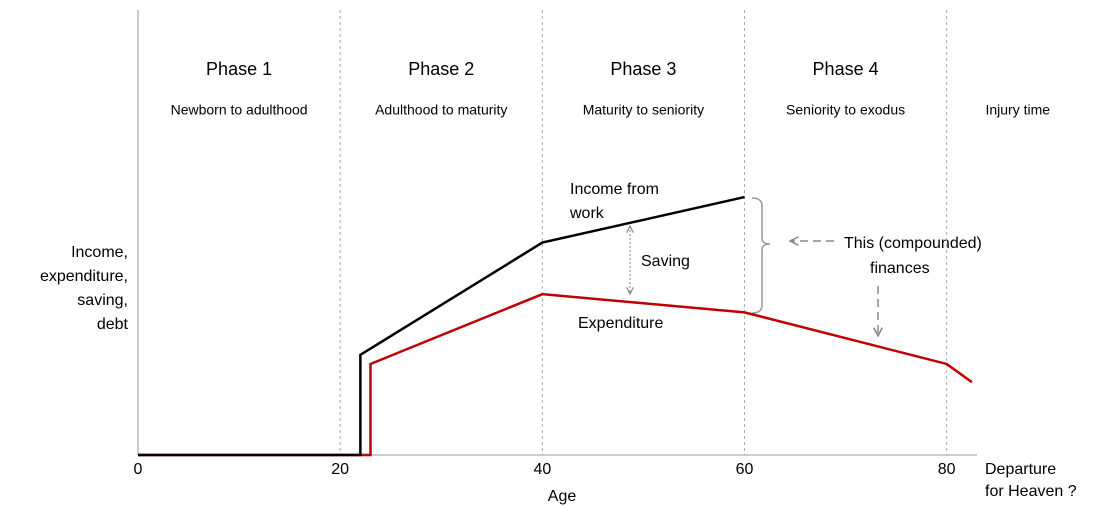  Describe the element at coordinates (441, 110) in the screenshot. I see `phase-description: Adulthood to maturity` at that location.